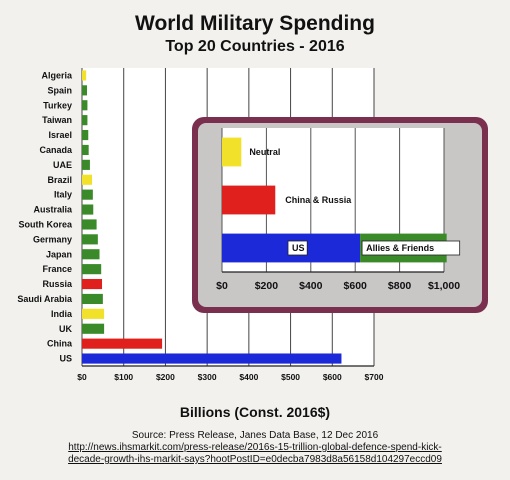 Image resolution: width=510 pixels, height=480 pixels. I want to click on bar-germany, so click(90, 239).